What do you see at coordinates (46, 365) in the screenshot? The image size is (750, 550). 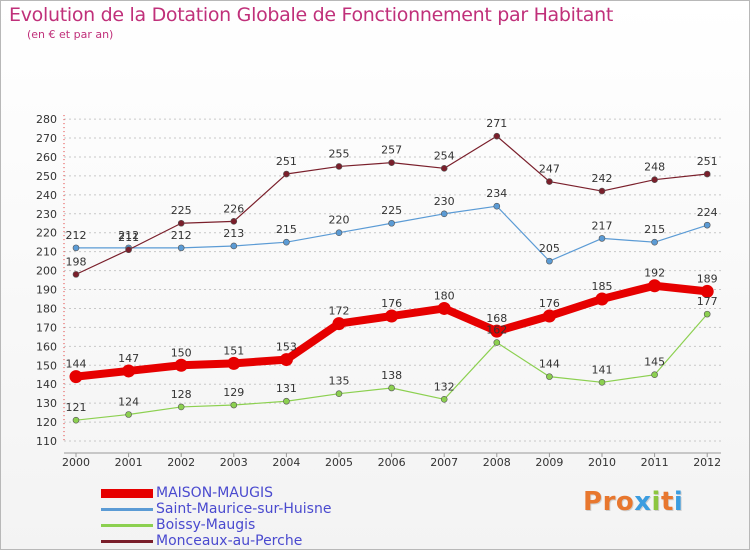 I see `y-tick-label: 150` at bounding box center [46, 365].